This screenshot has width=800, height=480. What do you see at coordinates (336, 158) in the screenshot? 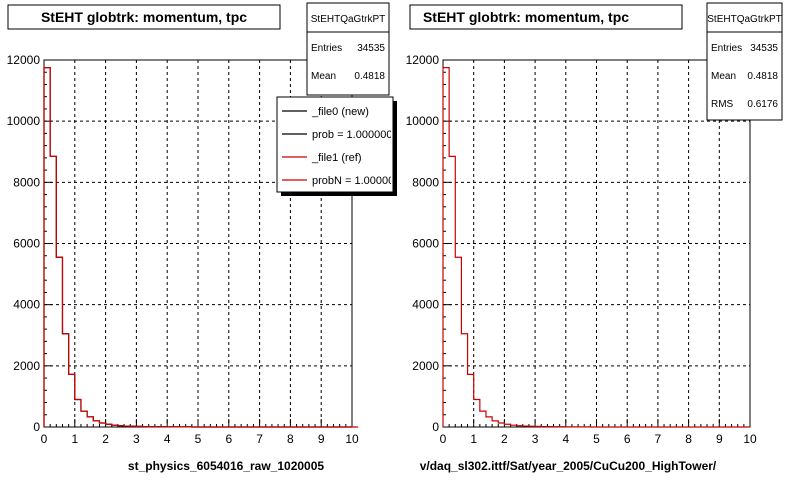
I see `legend-label: _file1 (ref)` at bounding box center [336, 158].